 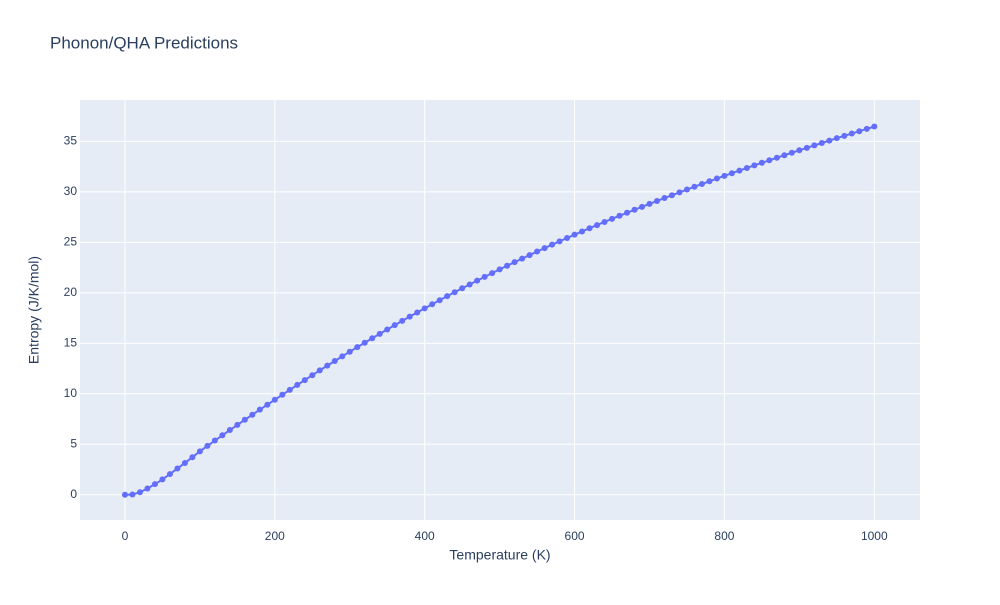 I want to click on y-tick-label: 30, so click(x=71, y=191).